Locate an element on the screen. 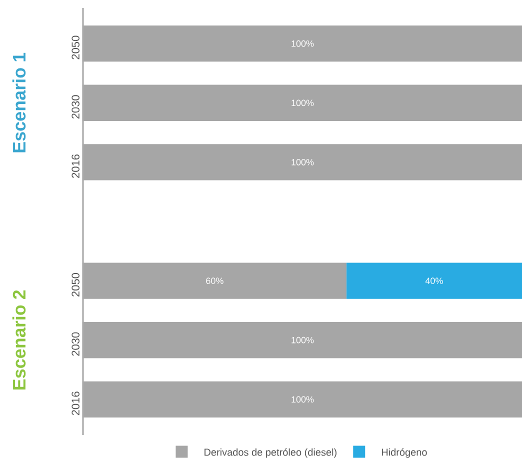 This screenshot has width=522, height=466. text: Escenario 1 is located at coordinates (19, 102).